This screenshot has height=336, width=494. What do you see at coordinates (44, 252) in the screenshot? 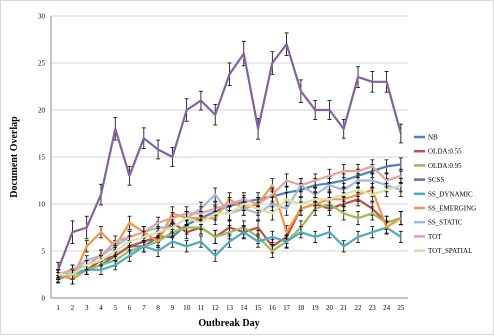
I see `y-tick-label: 5` at bounding box center [44, 252].